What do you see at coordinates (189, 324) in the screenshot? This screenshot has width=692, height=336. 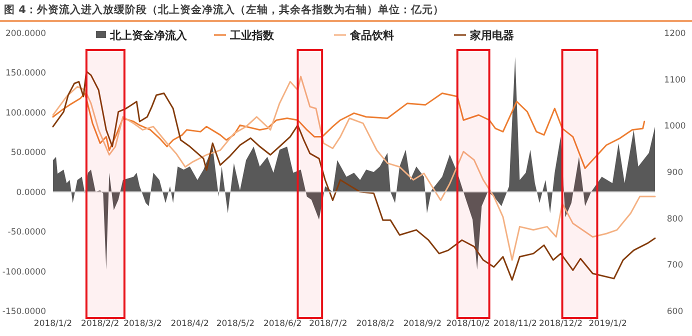 I see `x-tick-label: 2018/4/2` at bounding box center [189, 324].